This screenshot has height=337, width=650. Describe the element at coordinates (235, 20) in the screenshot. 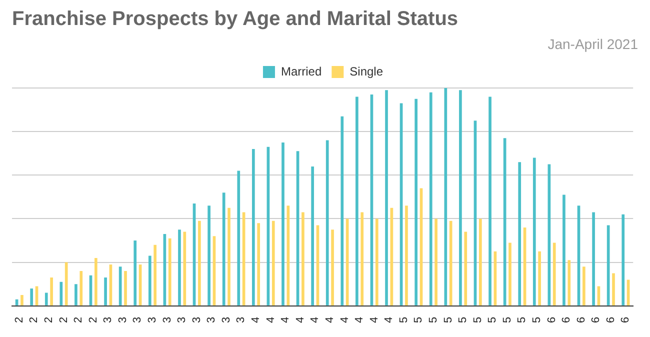

I see `chart-title: Franchise Prospects by Age and Marital Status` at that location.